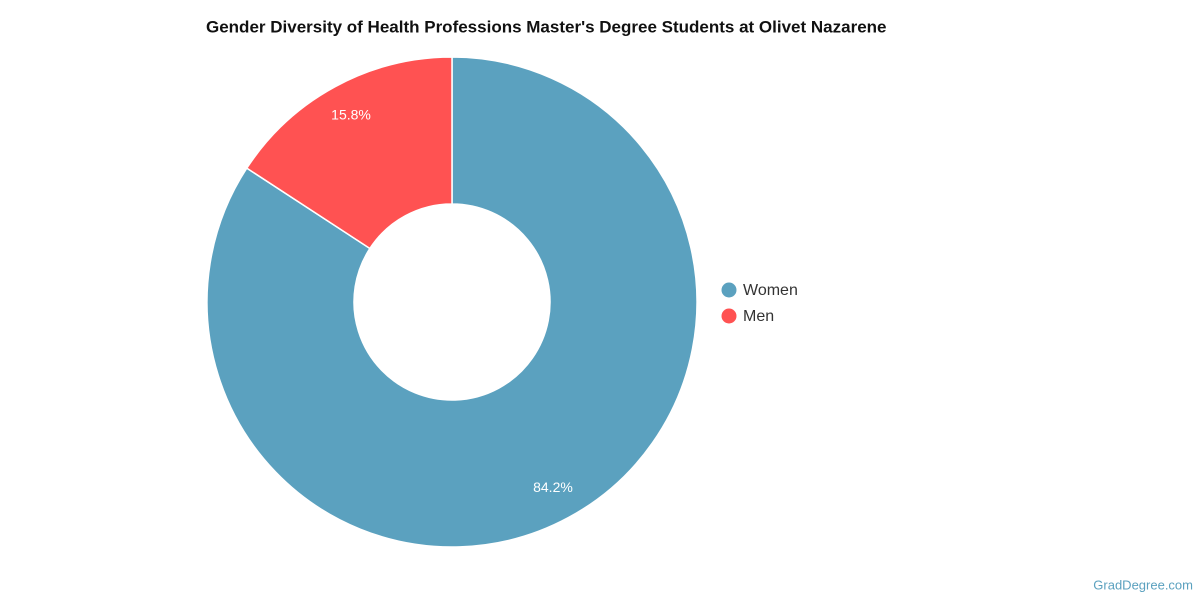 The image size is (1200, 600). I want to click on slice, so click(349, 153).